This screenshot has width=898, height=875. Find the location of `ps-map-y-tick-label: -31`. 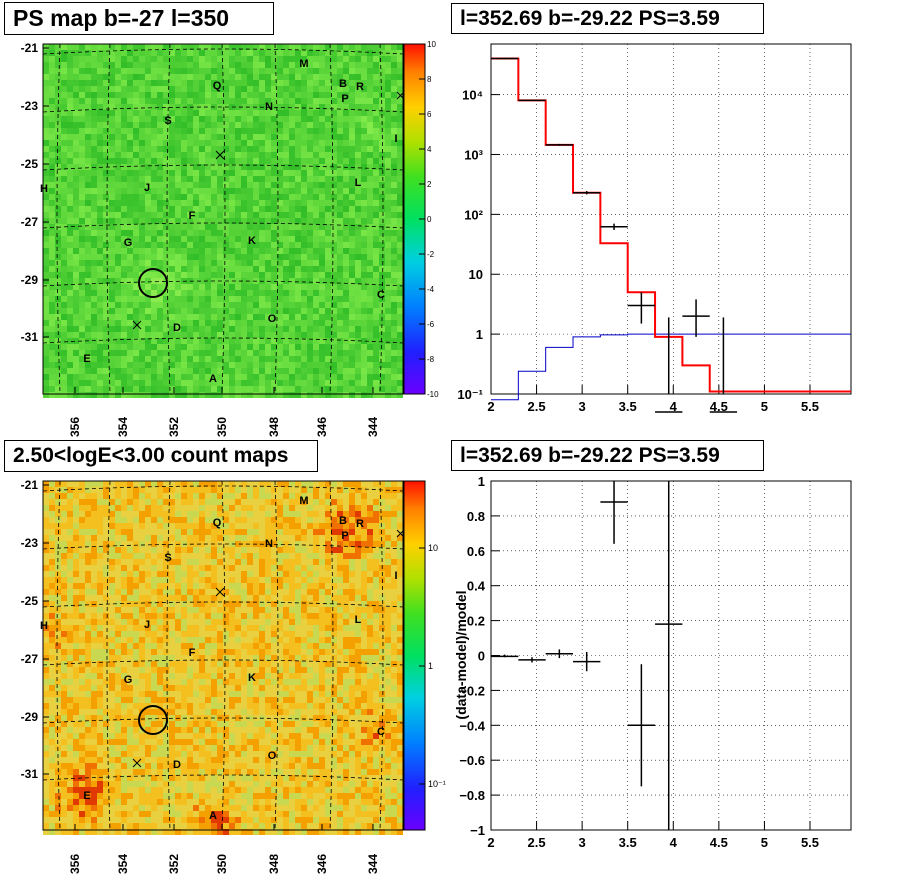

ps-map-y-tick-label: -31 is located at coordinates (30, 337).